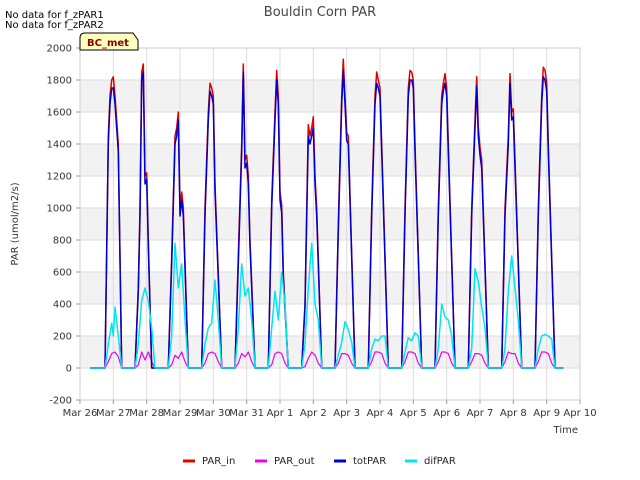 Image resolution: width=640 pixels, height=480 pixels. What do you see at coordinates (380, 413) in the screenshot?
I see `x-tick-label-9: Apr 4` at bounding box center [380, 413].